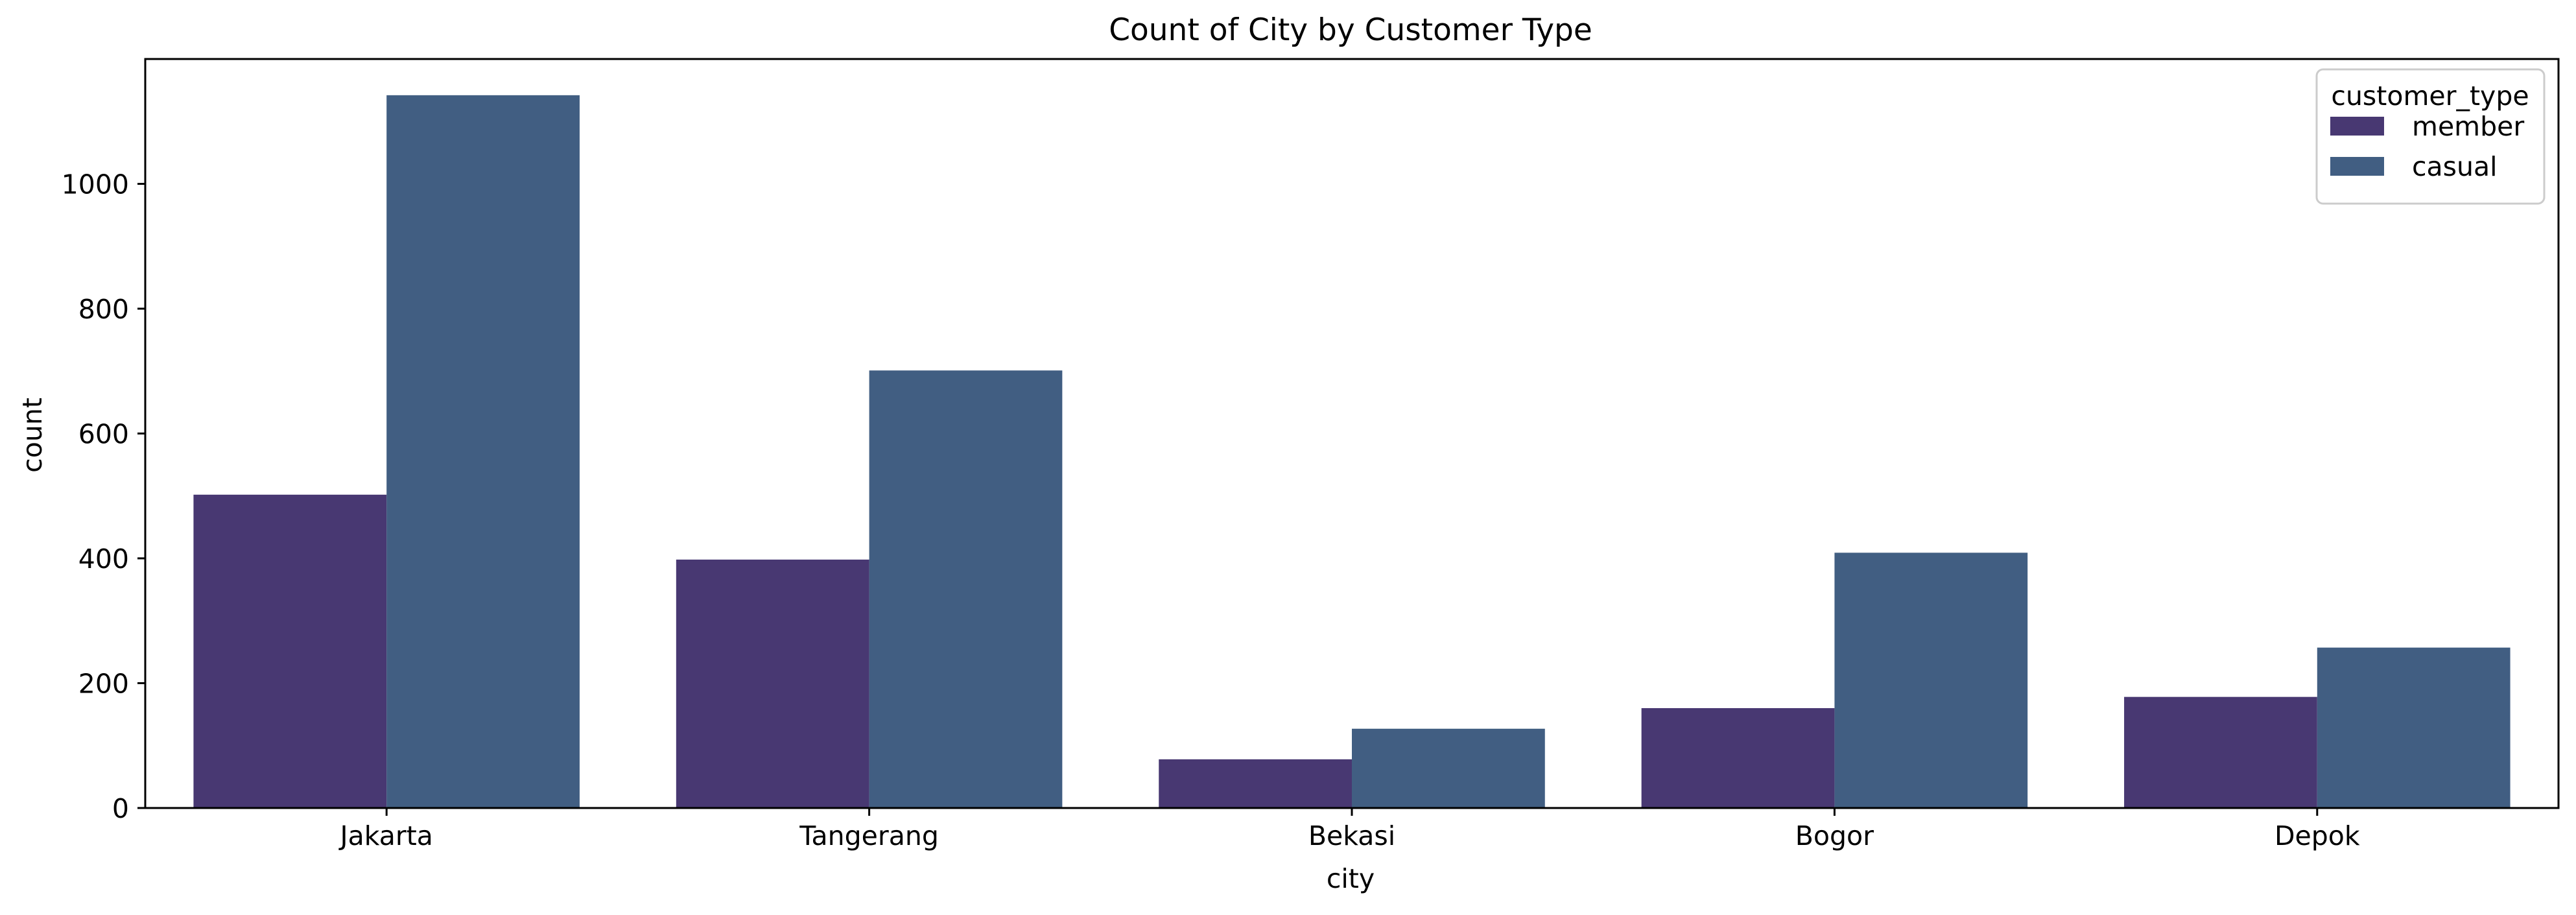 This screenshot has width=2576, height=915. What do you see at coordinates (2468, 126) in the screenshot?
I see `legend-label-member: member` at bounding box center [2468, 126].